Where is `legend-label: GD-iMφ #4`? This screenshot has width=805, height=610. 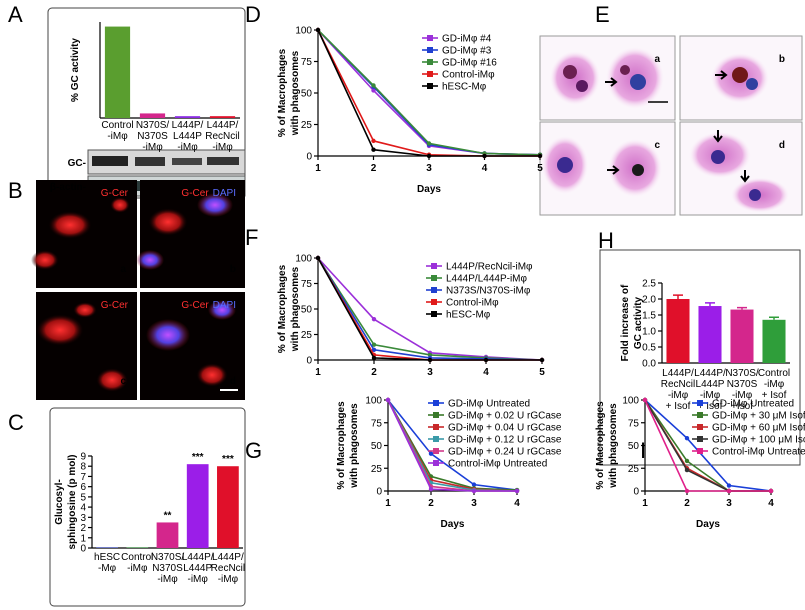
legend-label: GD-iMφ #4 is located at coordinates (467, 39).